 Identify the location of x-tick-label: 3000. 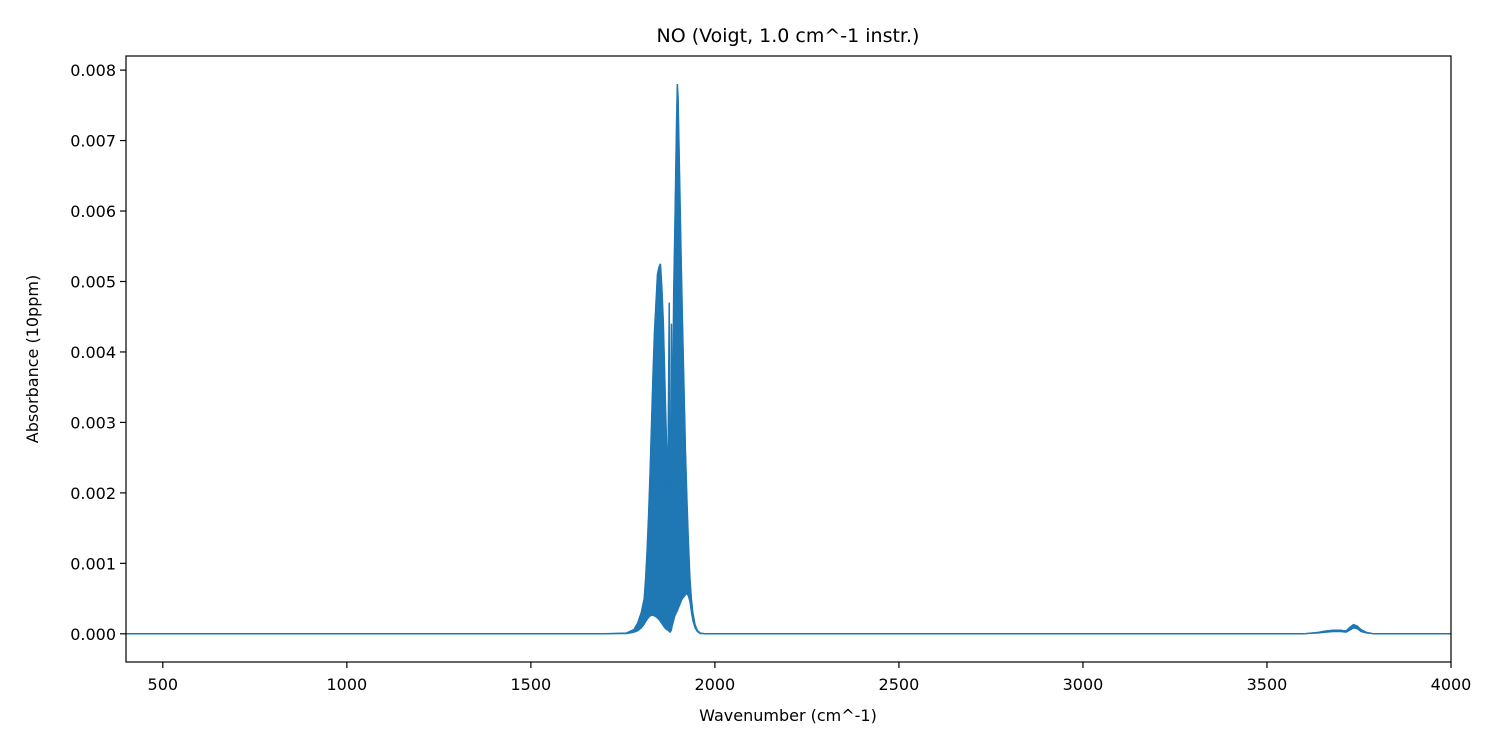
(1083, 684).